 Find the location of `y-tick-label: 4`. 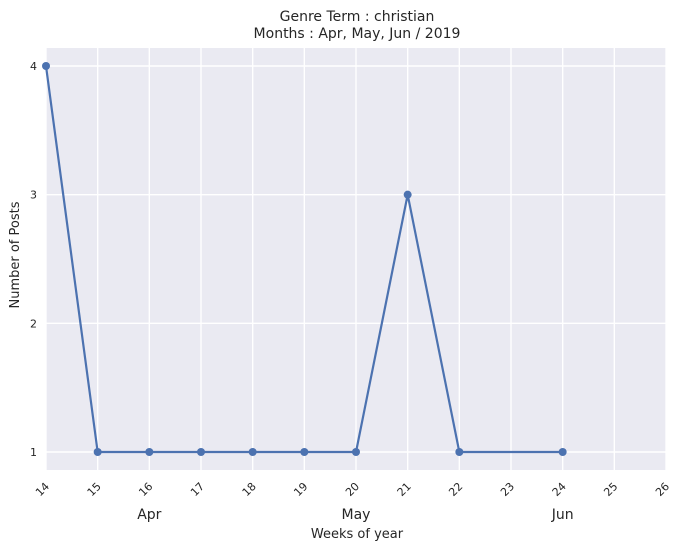

y-tick-label: 4 is located at coordinates (33, 66).